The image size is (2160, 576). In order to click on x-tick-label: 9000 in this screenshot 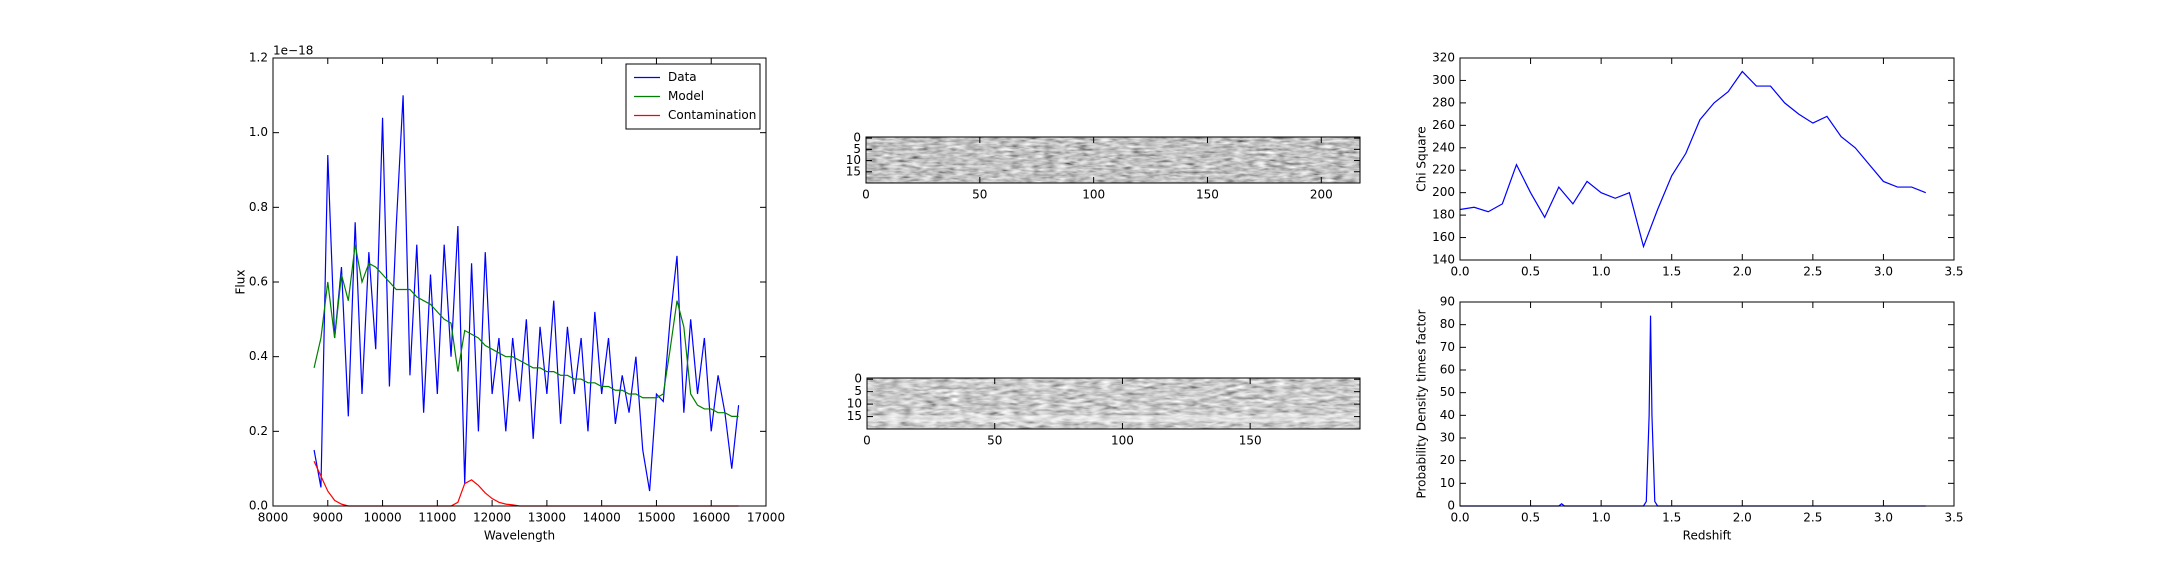, I will do `click(328, 518)`.